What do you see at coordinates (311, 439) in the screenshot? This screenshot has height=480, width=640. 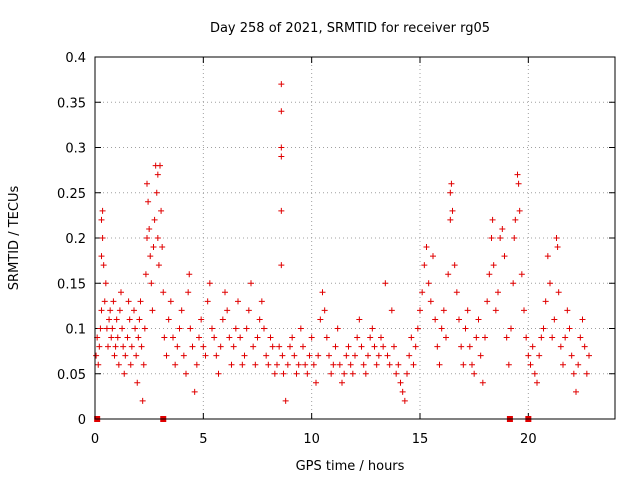 I see `x-tick-label: 10` at bounding box center [311, 439].